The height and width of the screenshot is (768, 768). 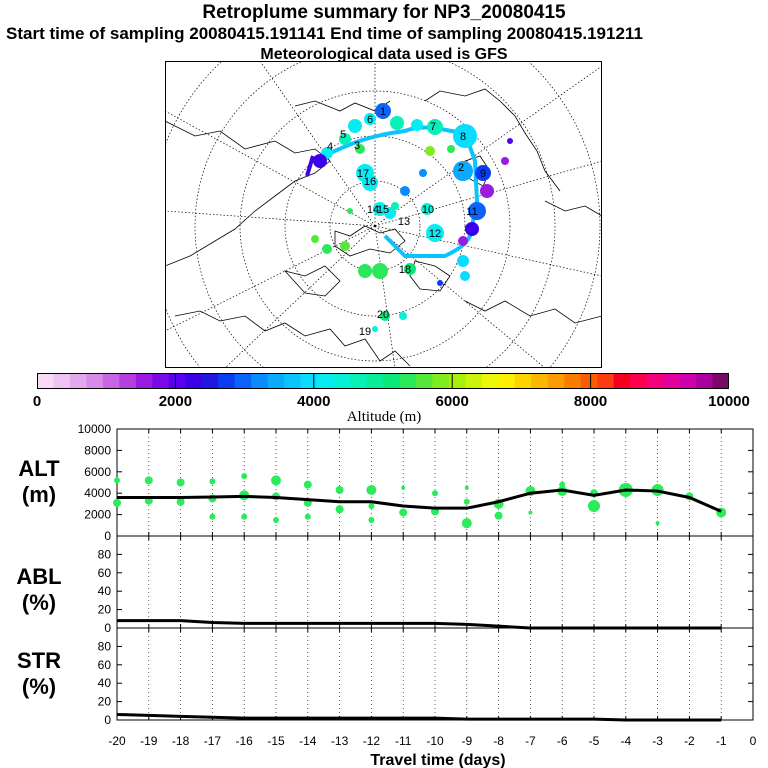 I want to click on x-tick-label: -2, so click(x=689, y=741).